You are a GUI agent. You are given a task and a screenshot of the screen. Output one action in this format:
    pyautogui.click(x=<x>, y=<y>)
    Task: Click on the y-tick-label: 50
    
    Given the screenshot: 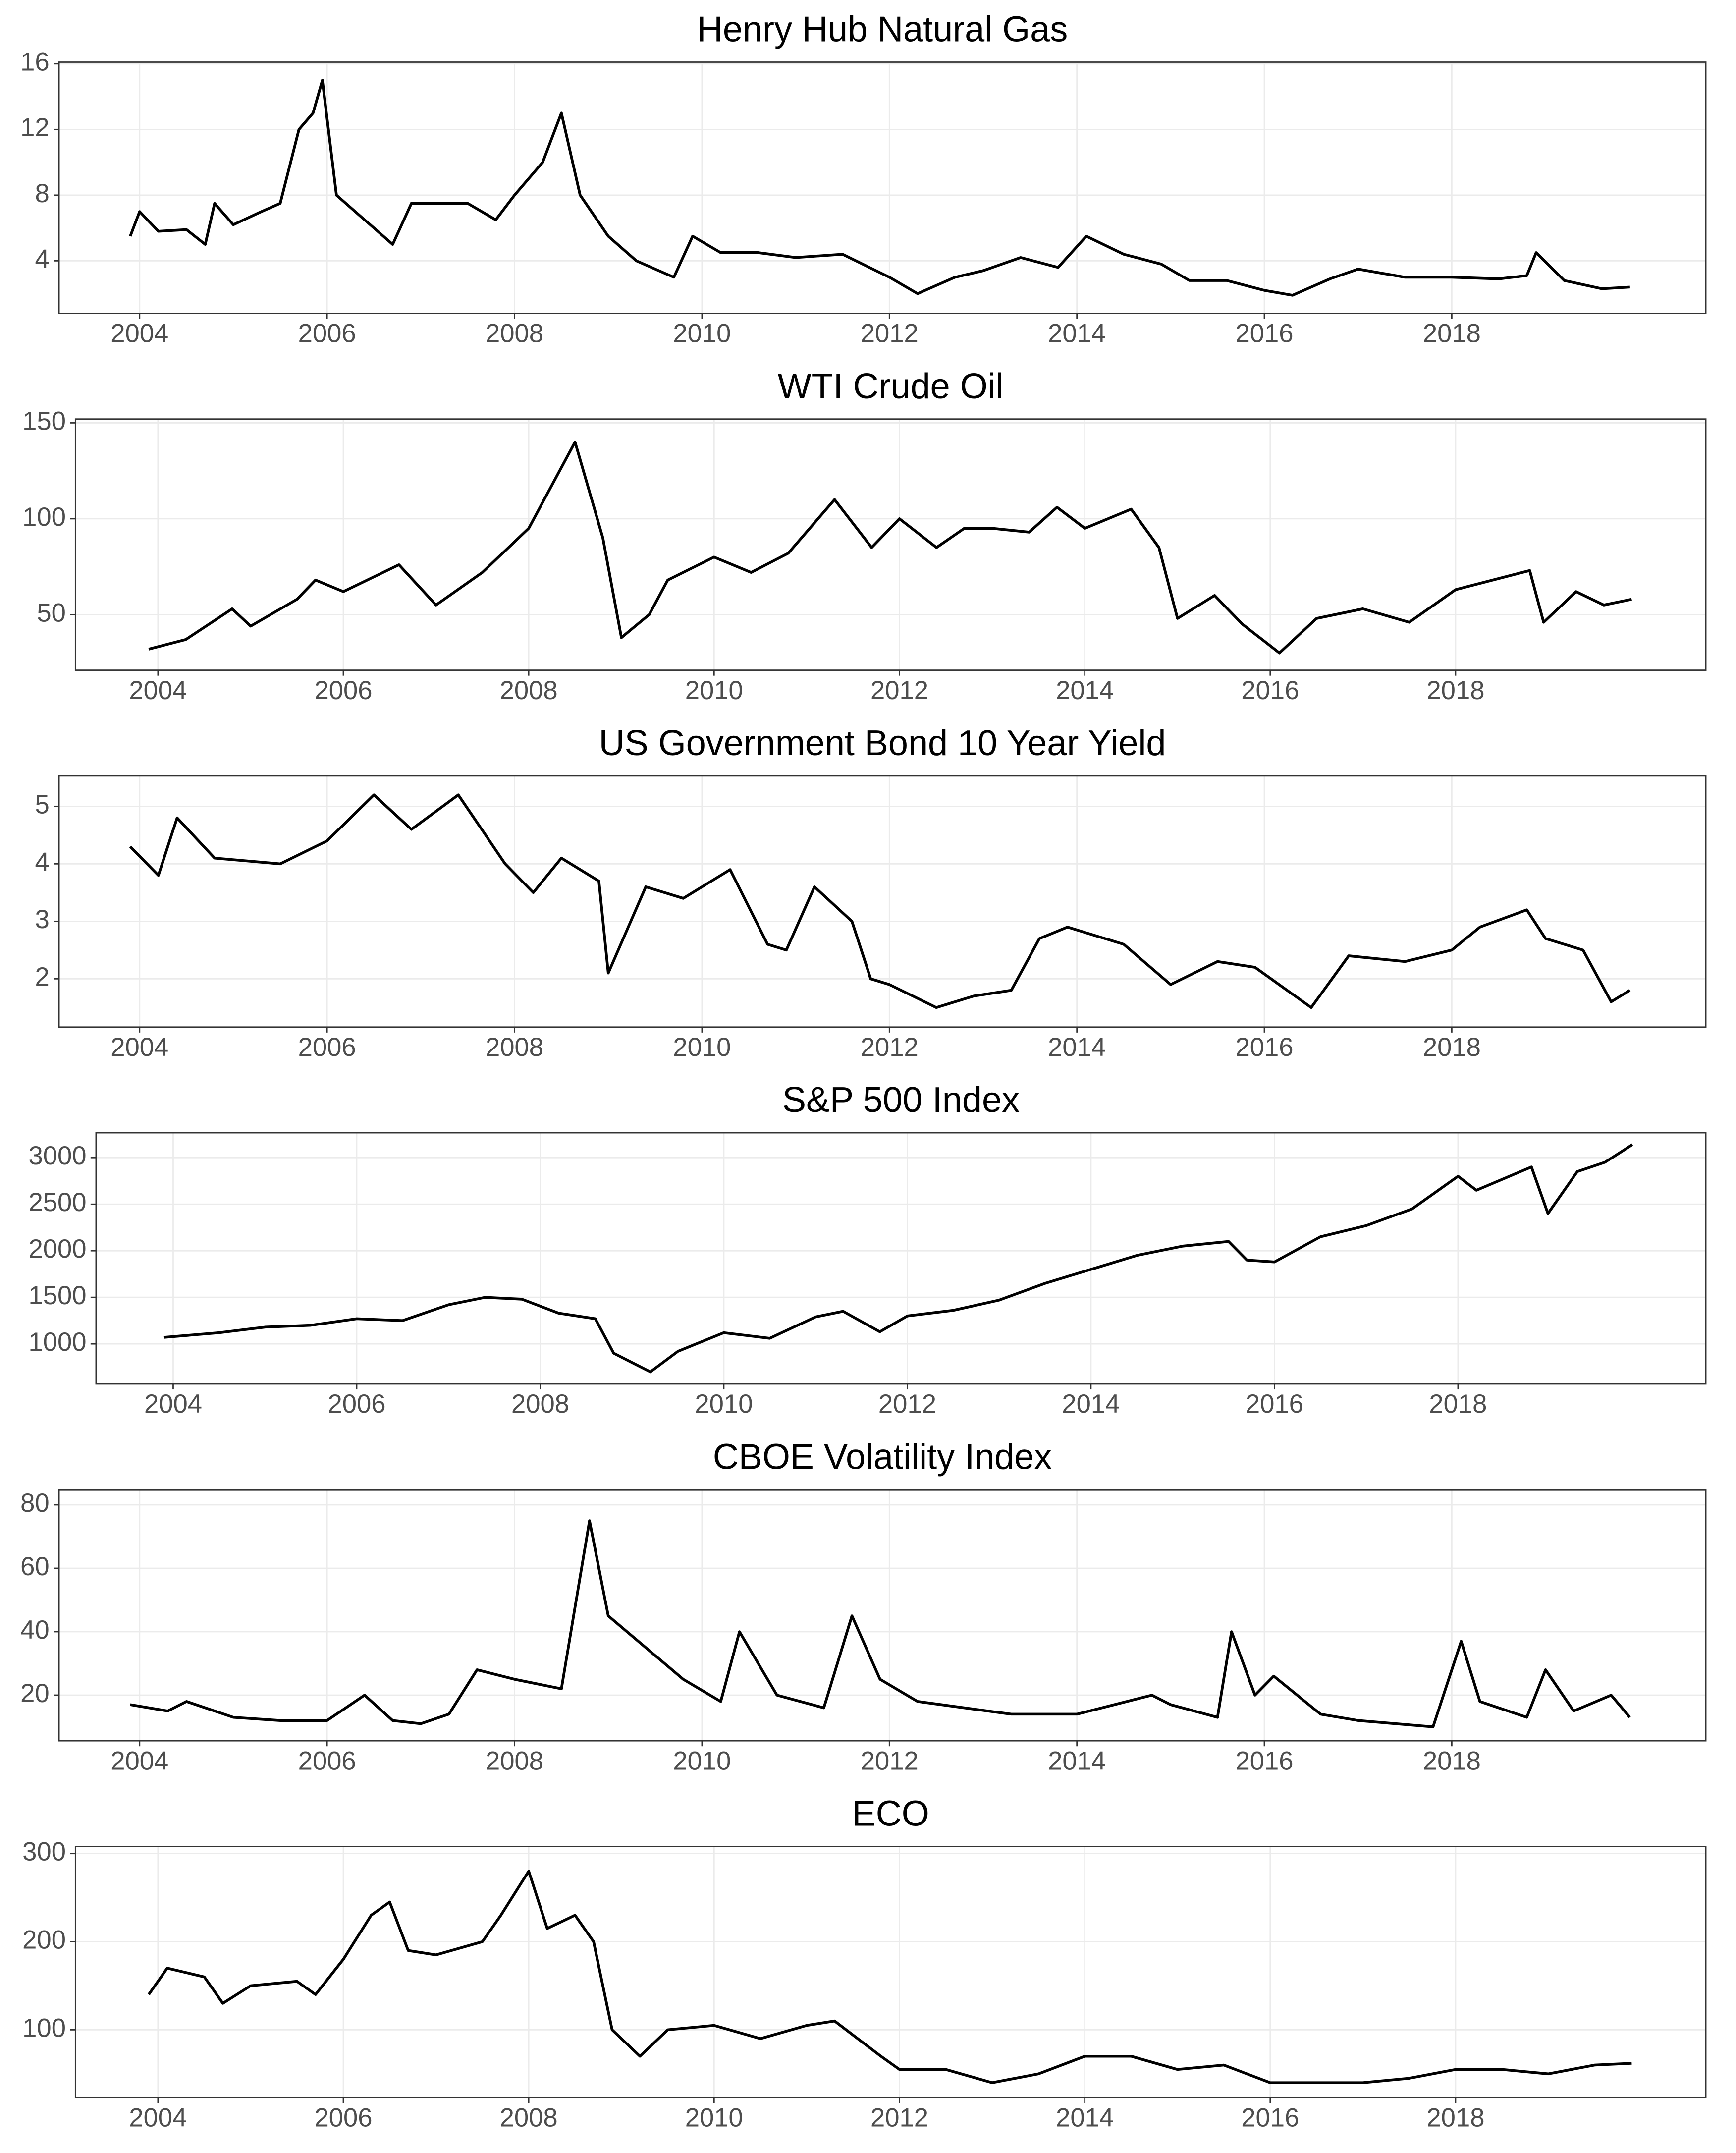 What is the action you would take?
    pyautogui.click(x=51, y=612)
    